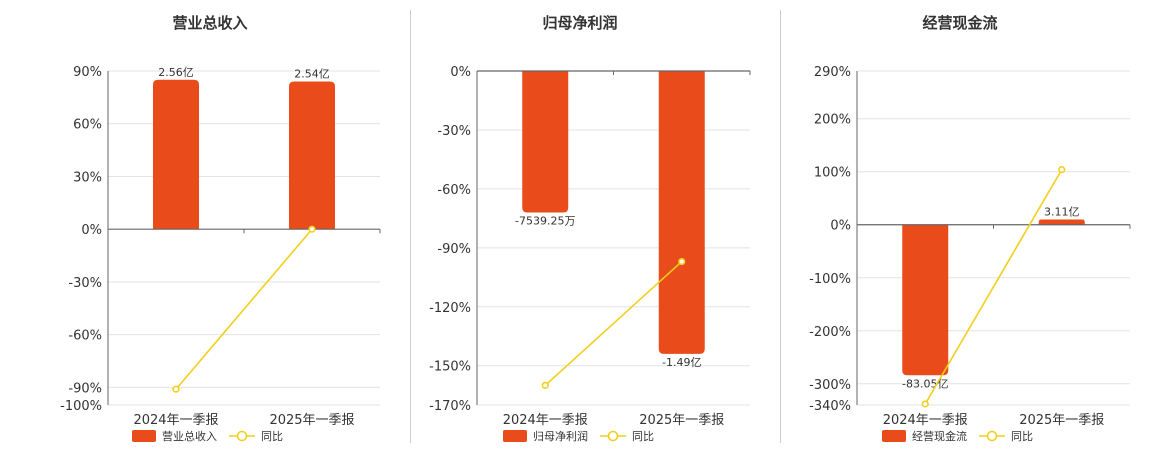 This screenshot has height=450, width=1160. I want to click on y-tick-label: -340%, so click(830, 406).